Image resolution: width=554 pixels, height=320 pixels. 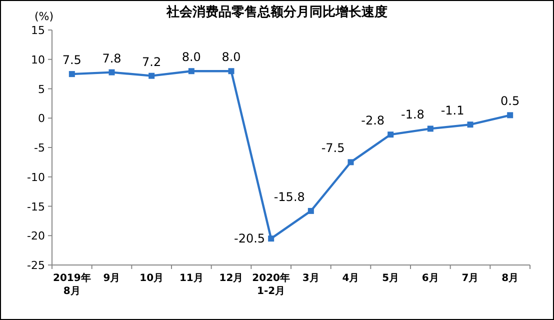 I want to click on data-label: -2.8, so click(x=373, y=121).